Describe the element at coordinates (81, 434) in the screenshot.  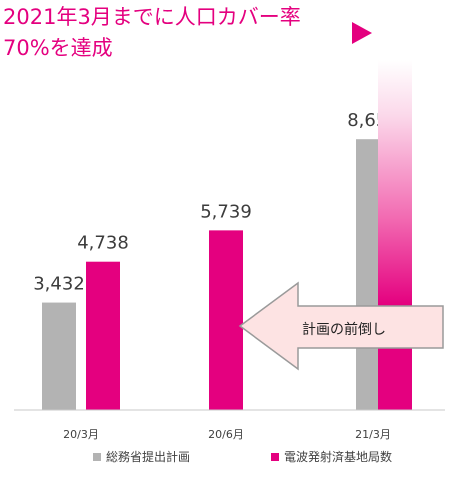
I see `x-tick-label: 20/3月` at that location.